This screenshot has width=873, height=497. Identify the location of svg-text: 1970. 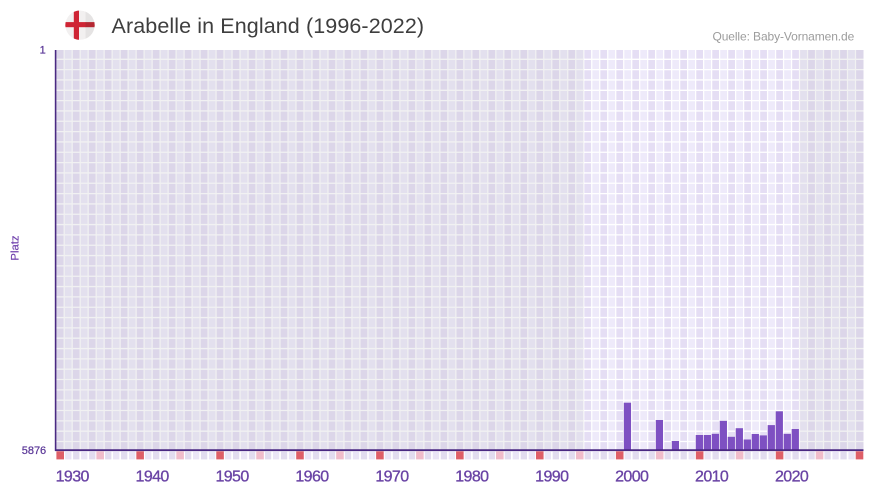
(392, 476).